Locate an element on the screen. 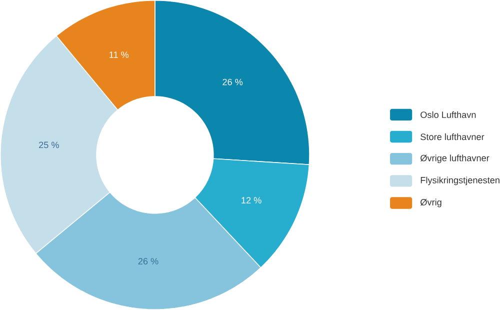  legend-label: Flysikringstjenesten is located at coordinates (460, 181).